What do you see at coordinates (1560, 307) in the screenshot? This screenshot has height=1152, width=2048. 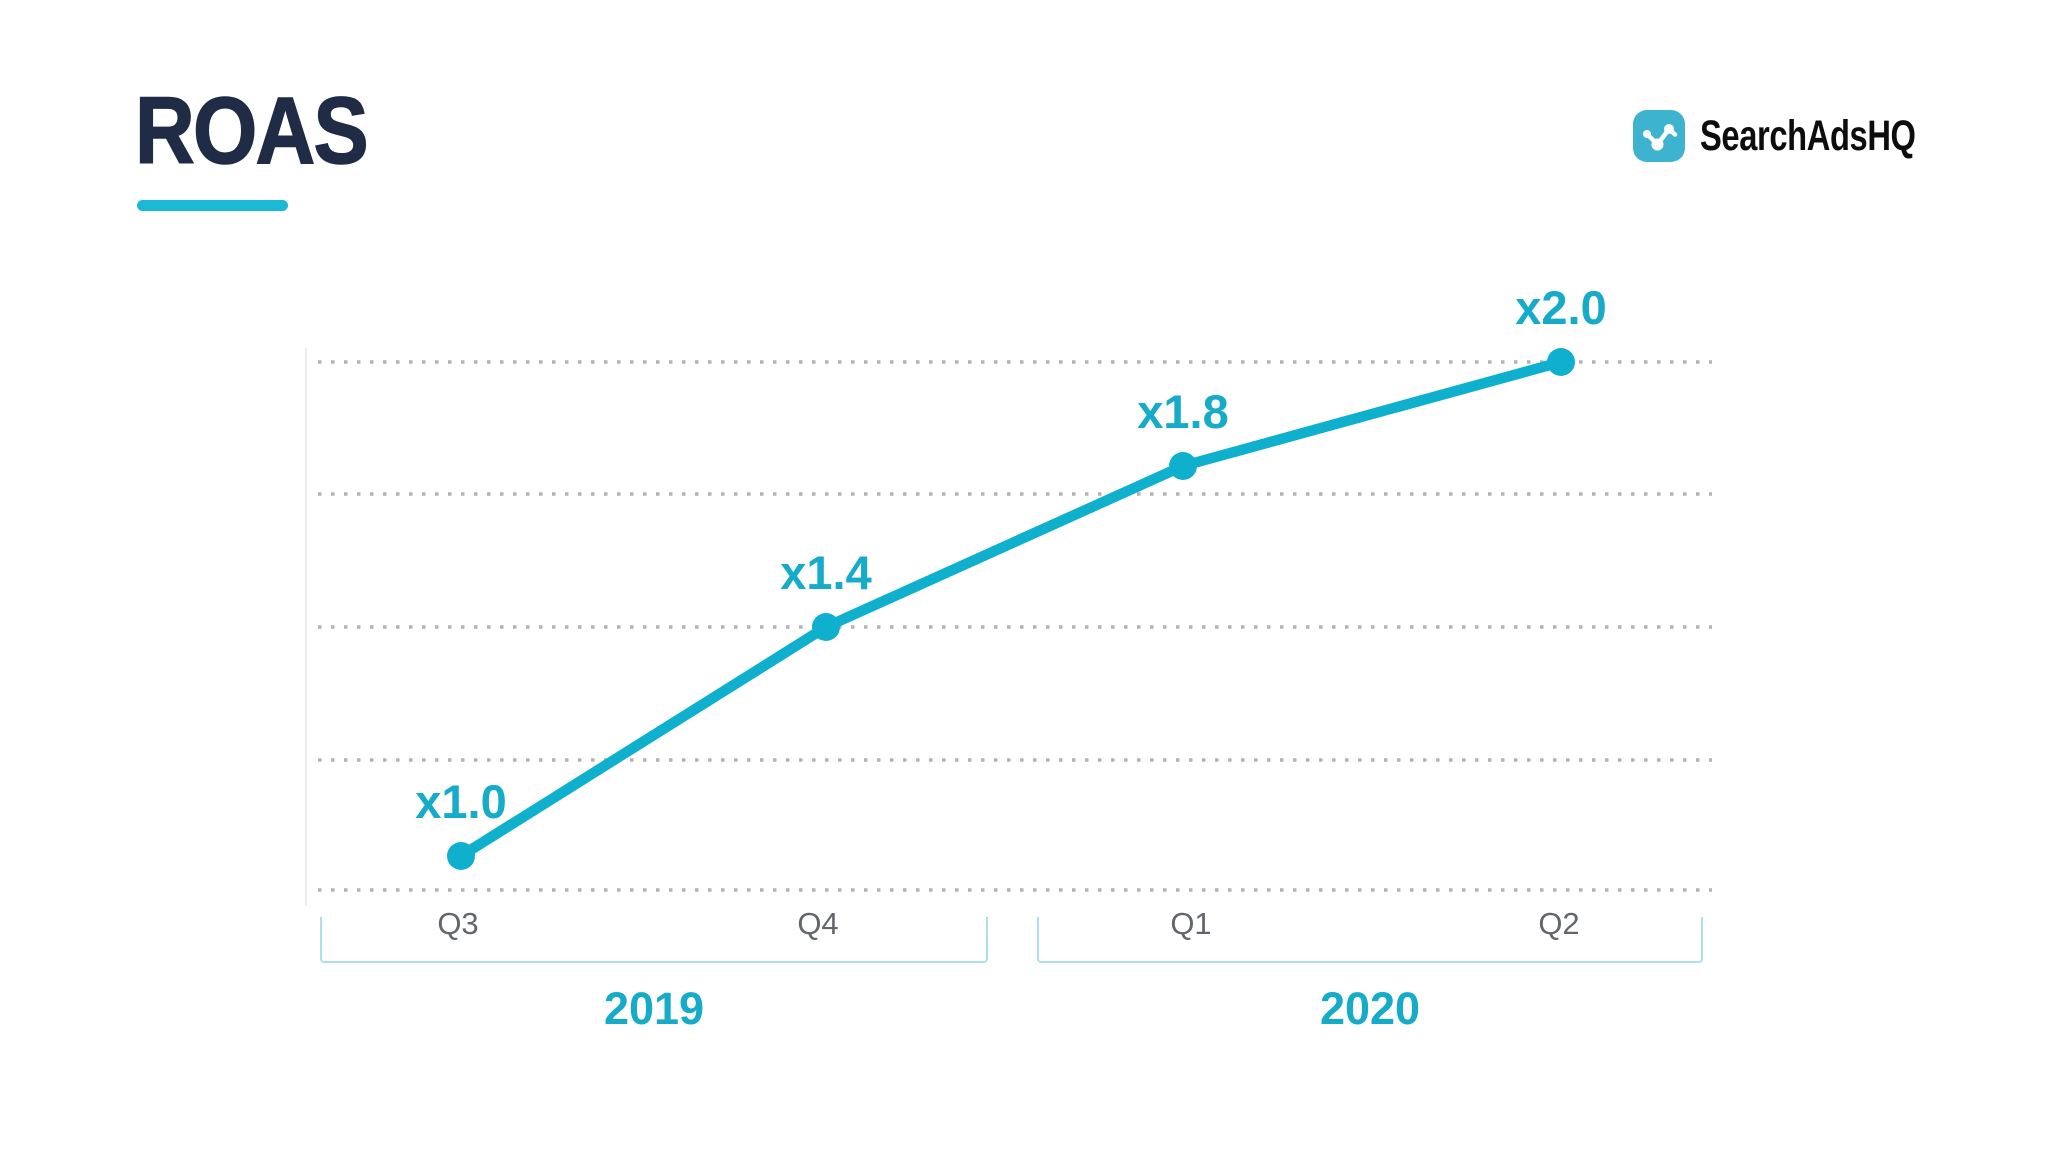 I see `point-label: x2.0` at bounding box center [1560, 307].